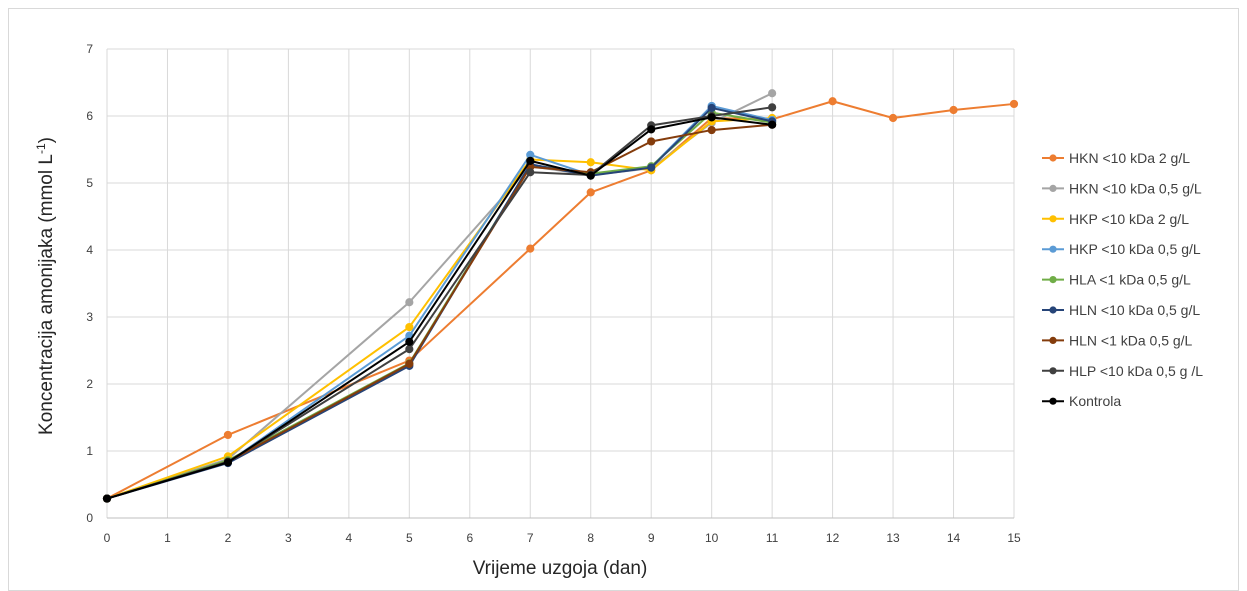 The width and height of the screenshot is (1247, 591). I want to click on x-tick-label: 0, so click(107, 538).